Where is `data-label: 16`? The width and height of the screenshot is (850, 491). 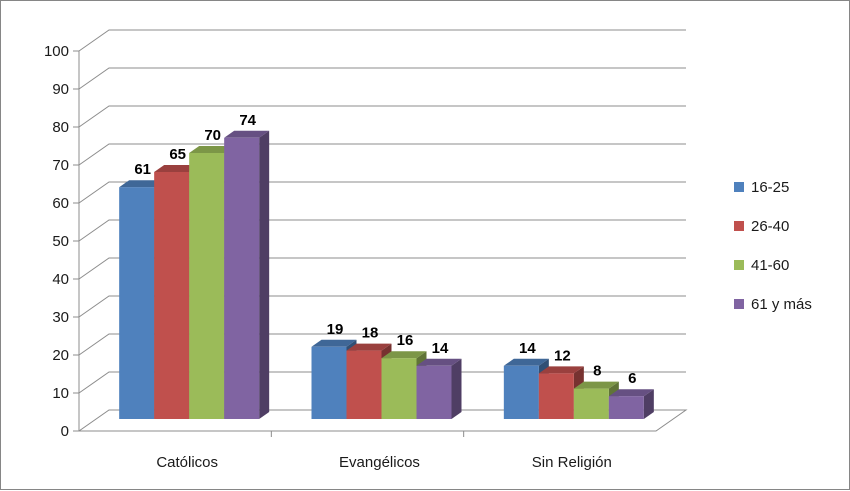 data-label: 16 is located at coordinates (405, 340).